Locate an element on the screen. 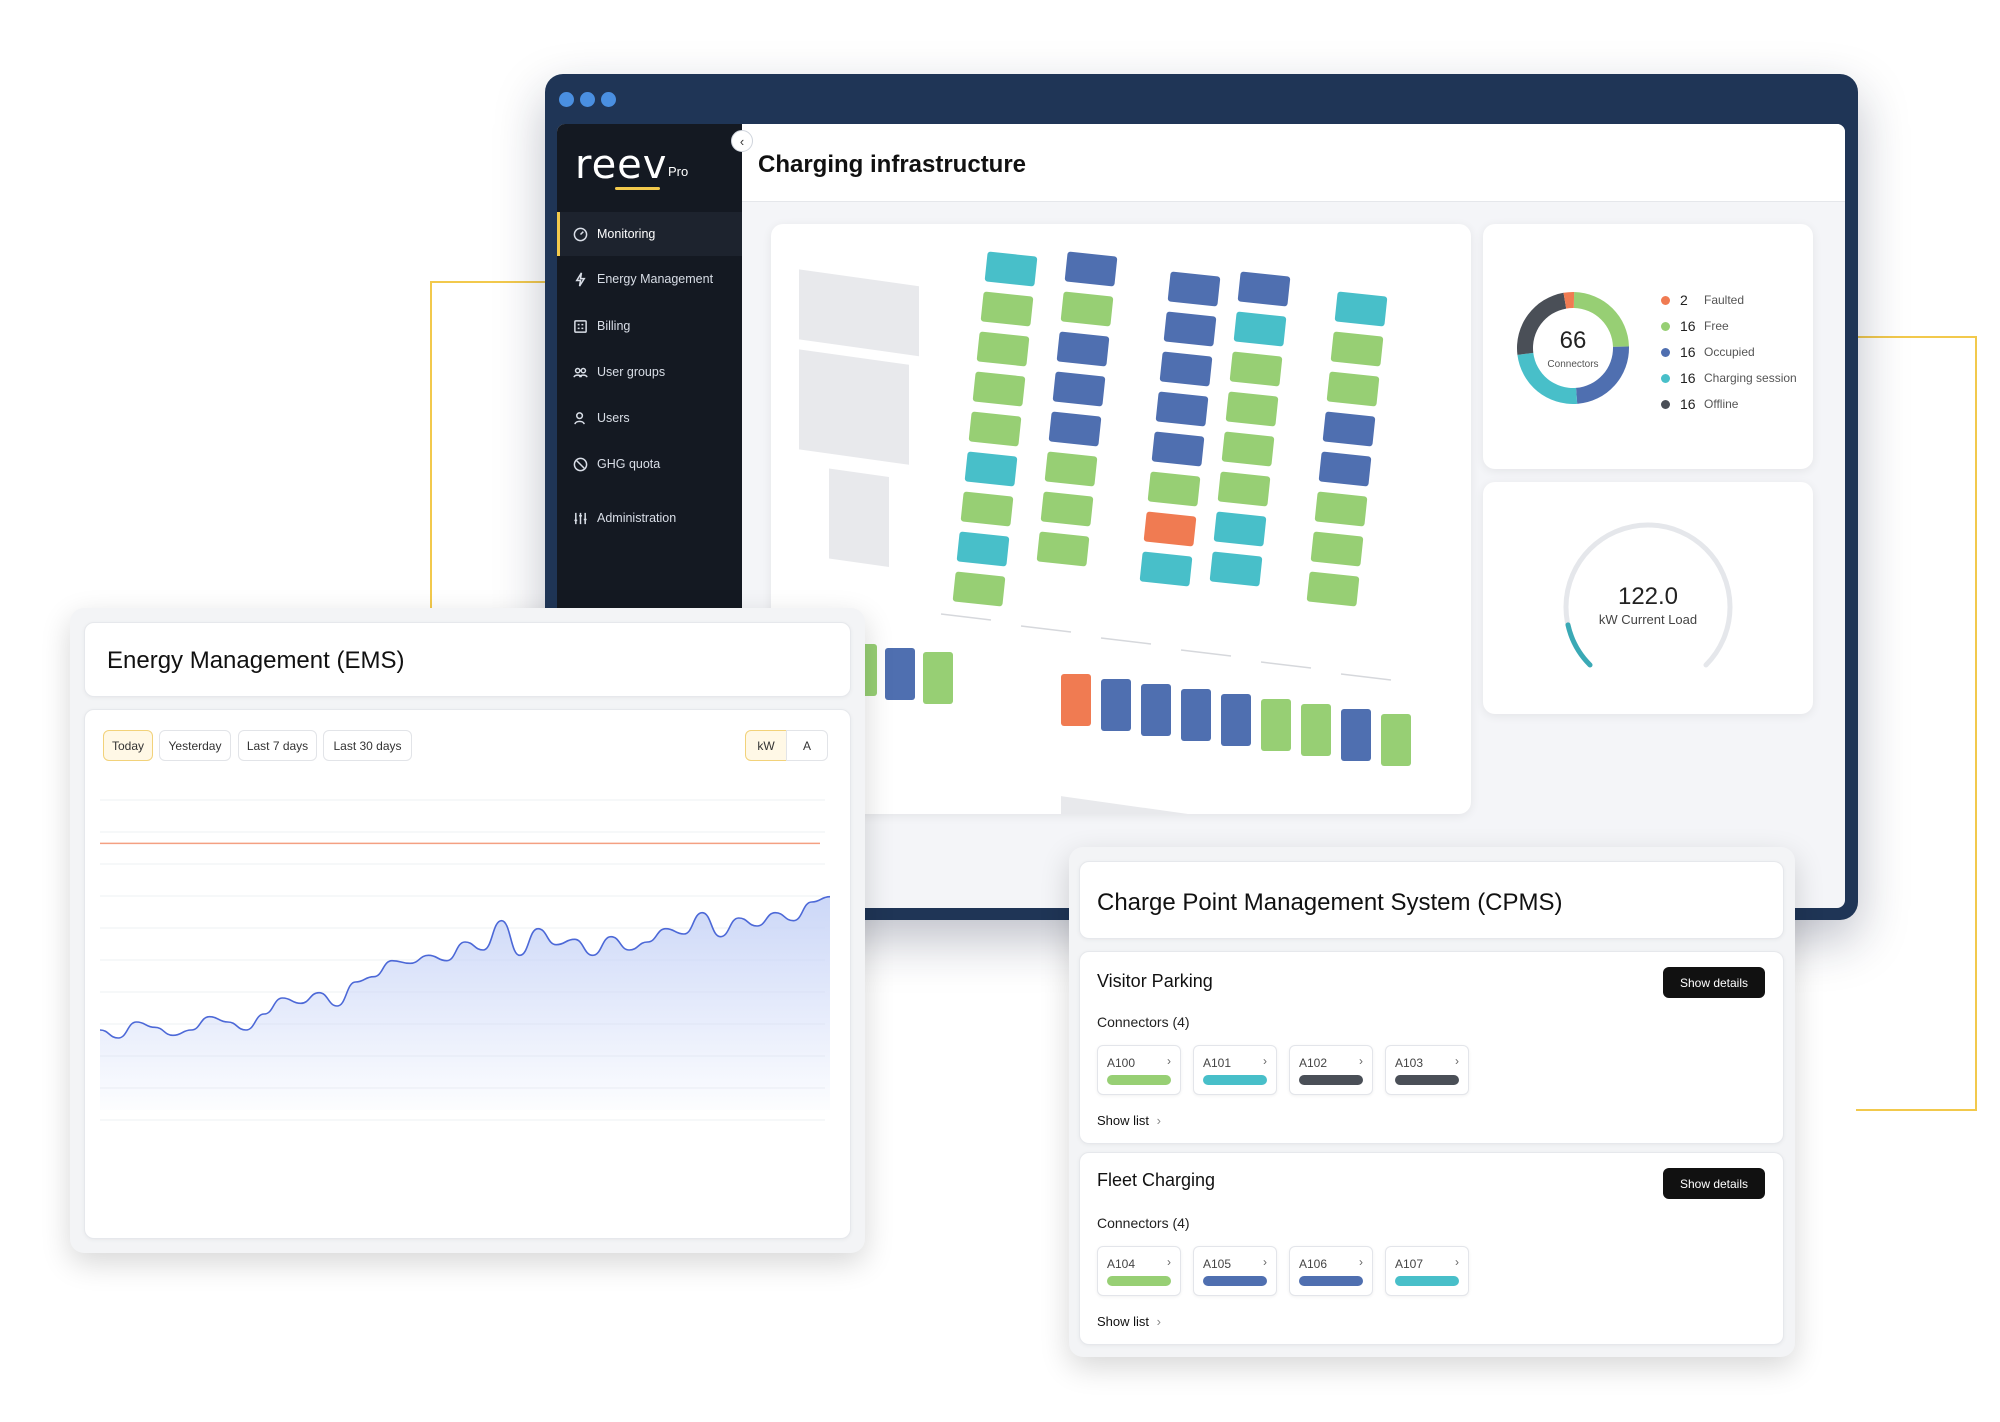 The width and height of the screenshot is (2000, 1422). sidebar-item-administration: Administration is located at coordinates (649, 518).